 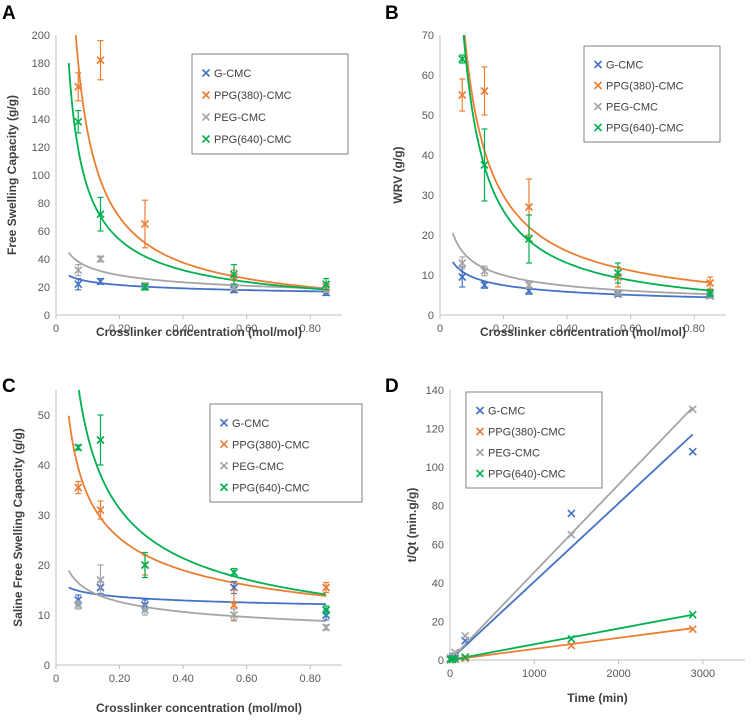 What do you see at coordinates (398, 174) in the screenshot?
I see `y-axis-title: WRV (g/g)` at bounding box center [398, 174].